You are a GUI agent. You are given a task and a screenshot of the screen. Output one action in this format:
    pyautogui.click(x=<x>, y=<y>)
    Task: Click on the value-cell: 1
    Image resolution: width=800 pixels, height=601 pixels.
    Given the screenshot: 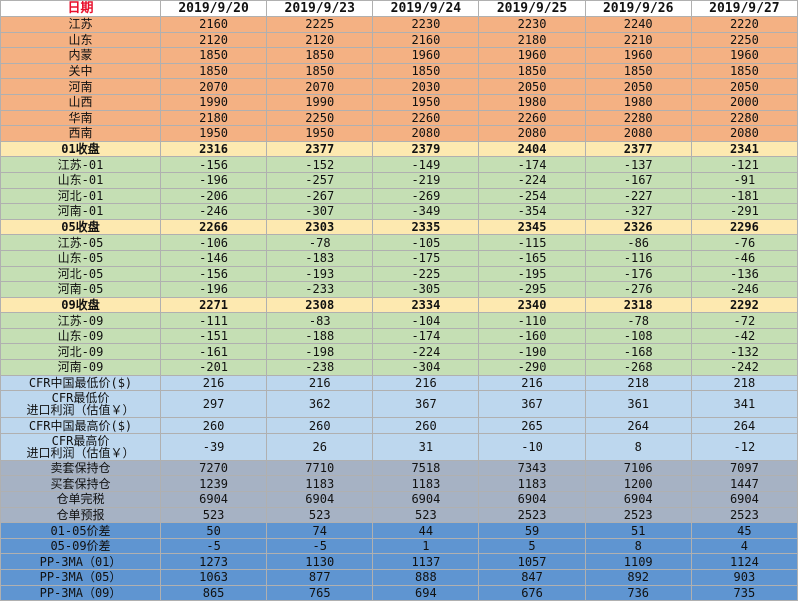 What is the action you would take?
    pyautogui.click(x=426, y=546)
    